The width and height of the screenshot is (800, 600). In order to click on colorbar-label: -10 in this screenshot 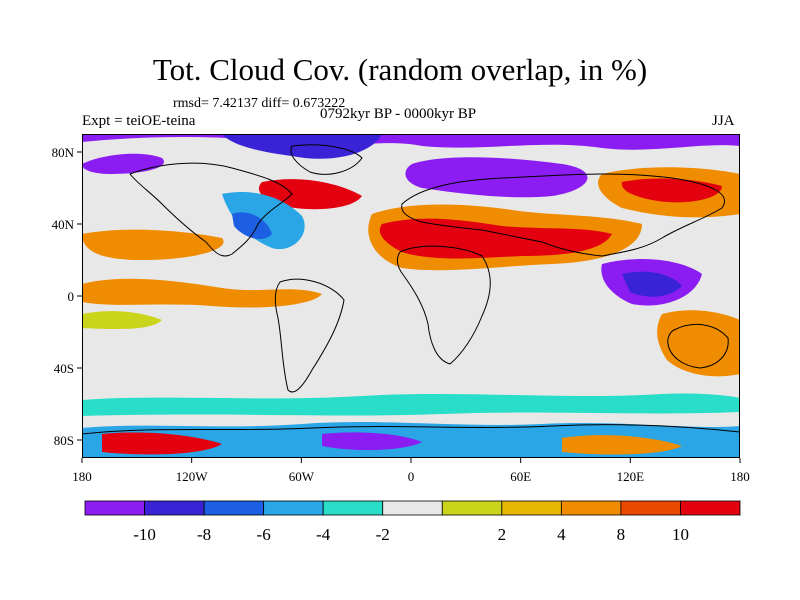, I will do `click(144, 534)`.